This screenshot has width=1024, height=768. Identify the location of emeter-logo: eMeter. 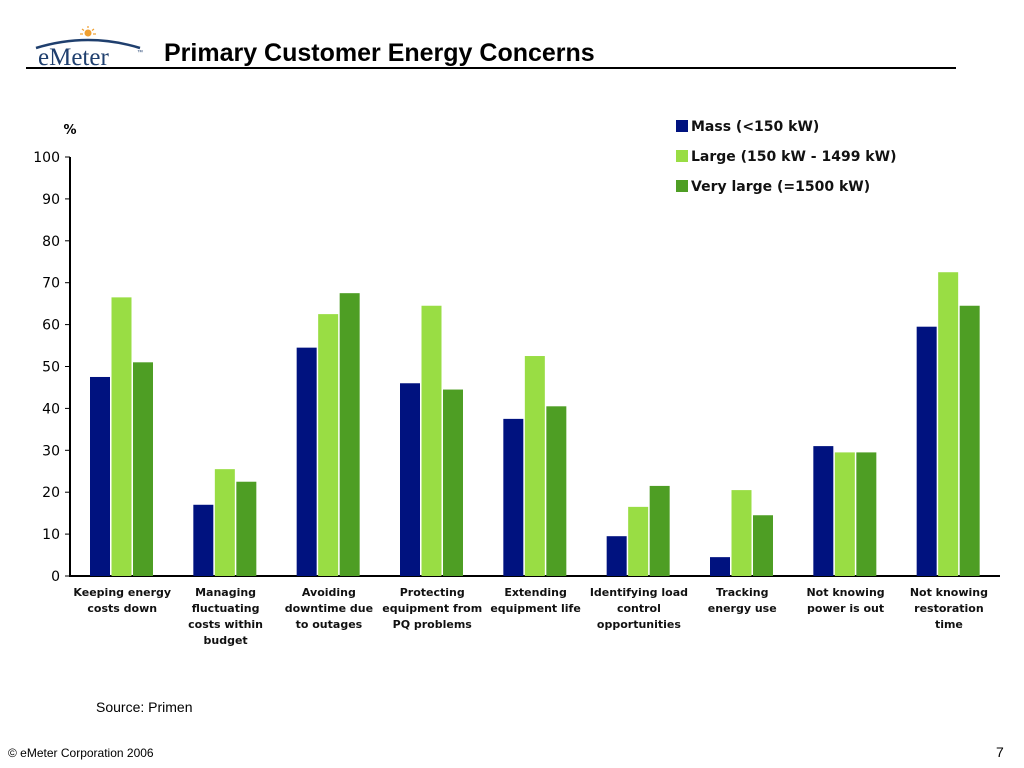
(93, 48).